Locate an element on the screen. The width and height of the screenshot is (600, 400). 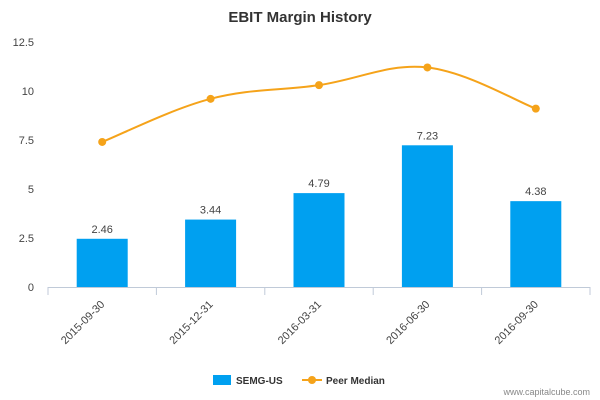
legend-label-bar: SEMG-US is located at coordinates (259, 381).